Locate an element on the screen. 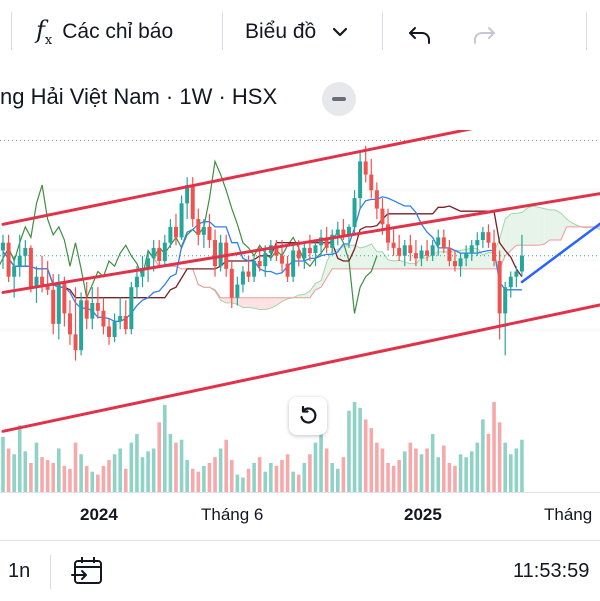 The height and width of the screenshot is (601, 600). time-axis-label: 2024 is located at coordinates (99, 514).